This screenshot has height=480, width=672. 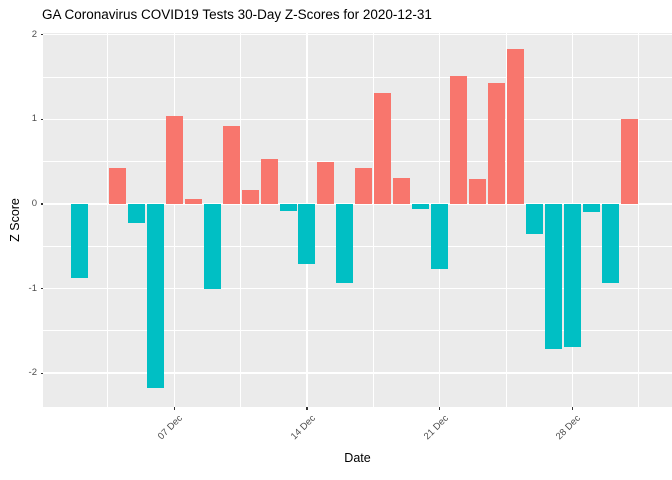 What do you see at coordinates (174, 220) in the screenshot?
I see `gridline-major-vertical` at bounding box center [174, 220].